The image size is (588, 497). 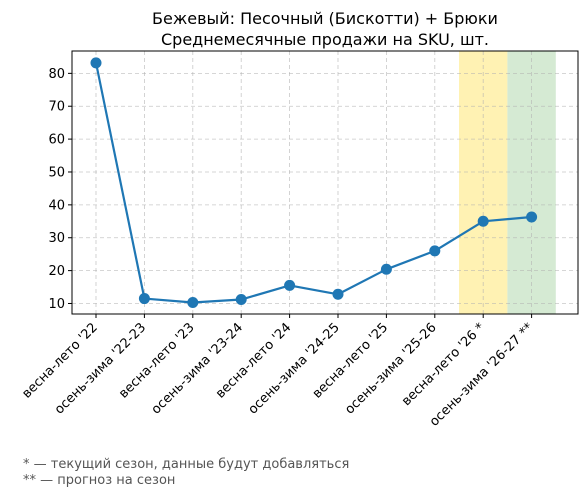 I want to click on x-tick-label: осень-зима '23-24, so click(x=197, y=368).